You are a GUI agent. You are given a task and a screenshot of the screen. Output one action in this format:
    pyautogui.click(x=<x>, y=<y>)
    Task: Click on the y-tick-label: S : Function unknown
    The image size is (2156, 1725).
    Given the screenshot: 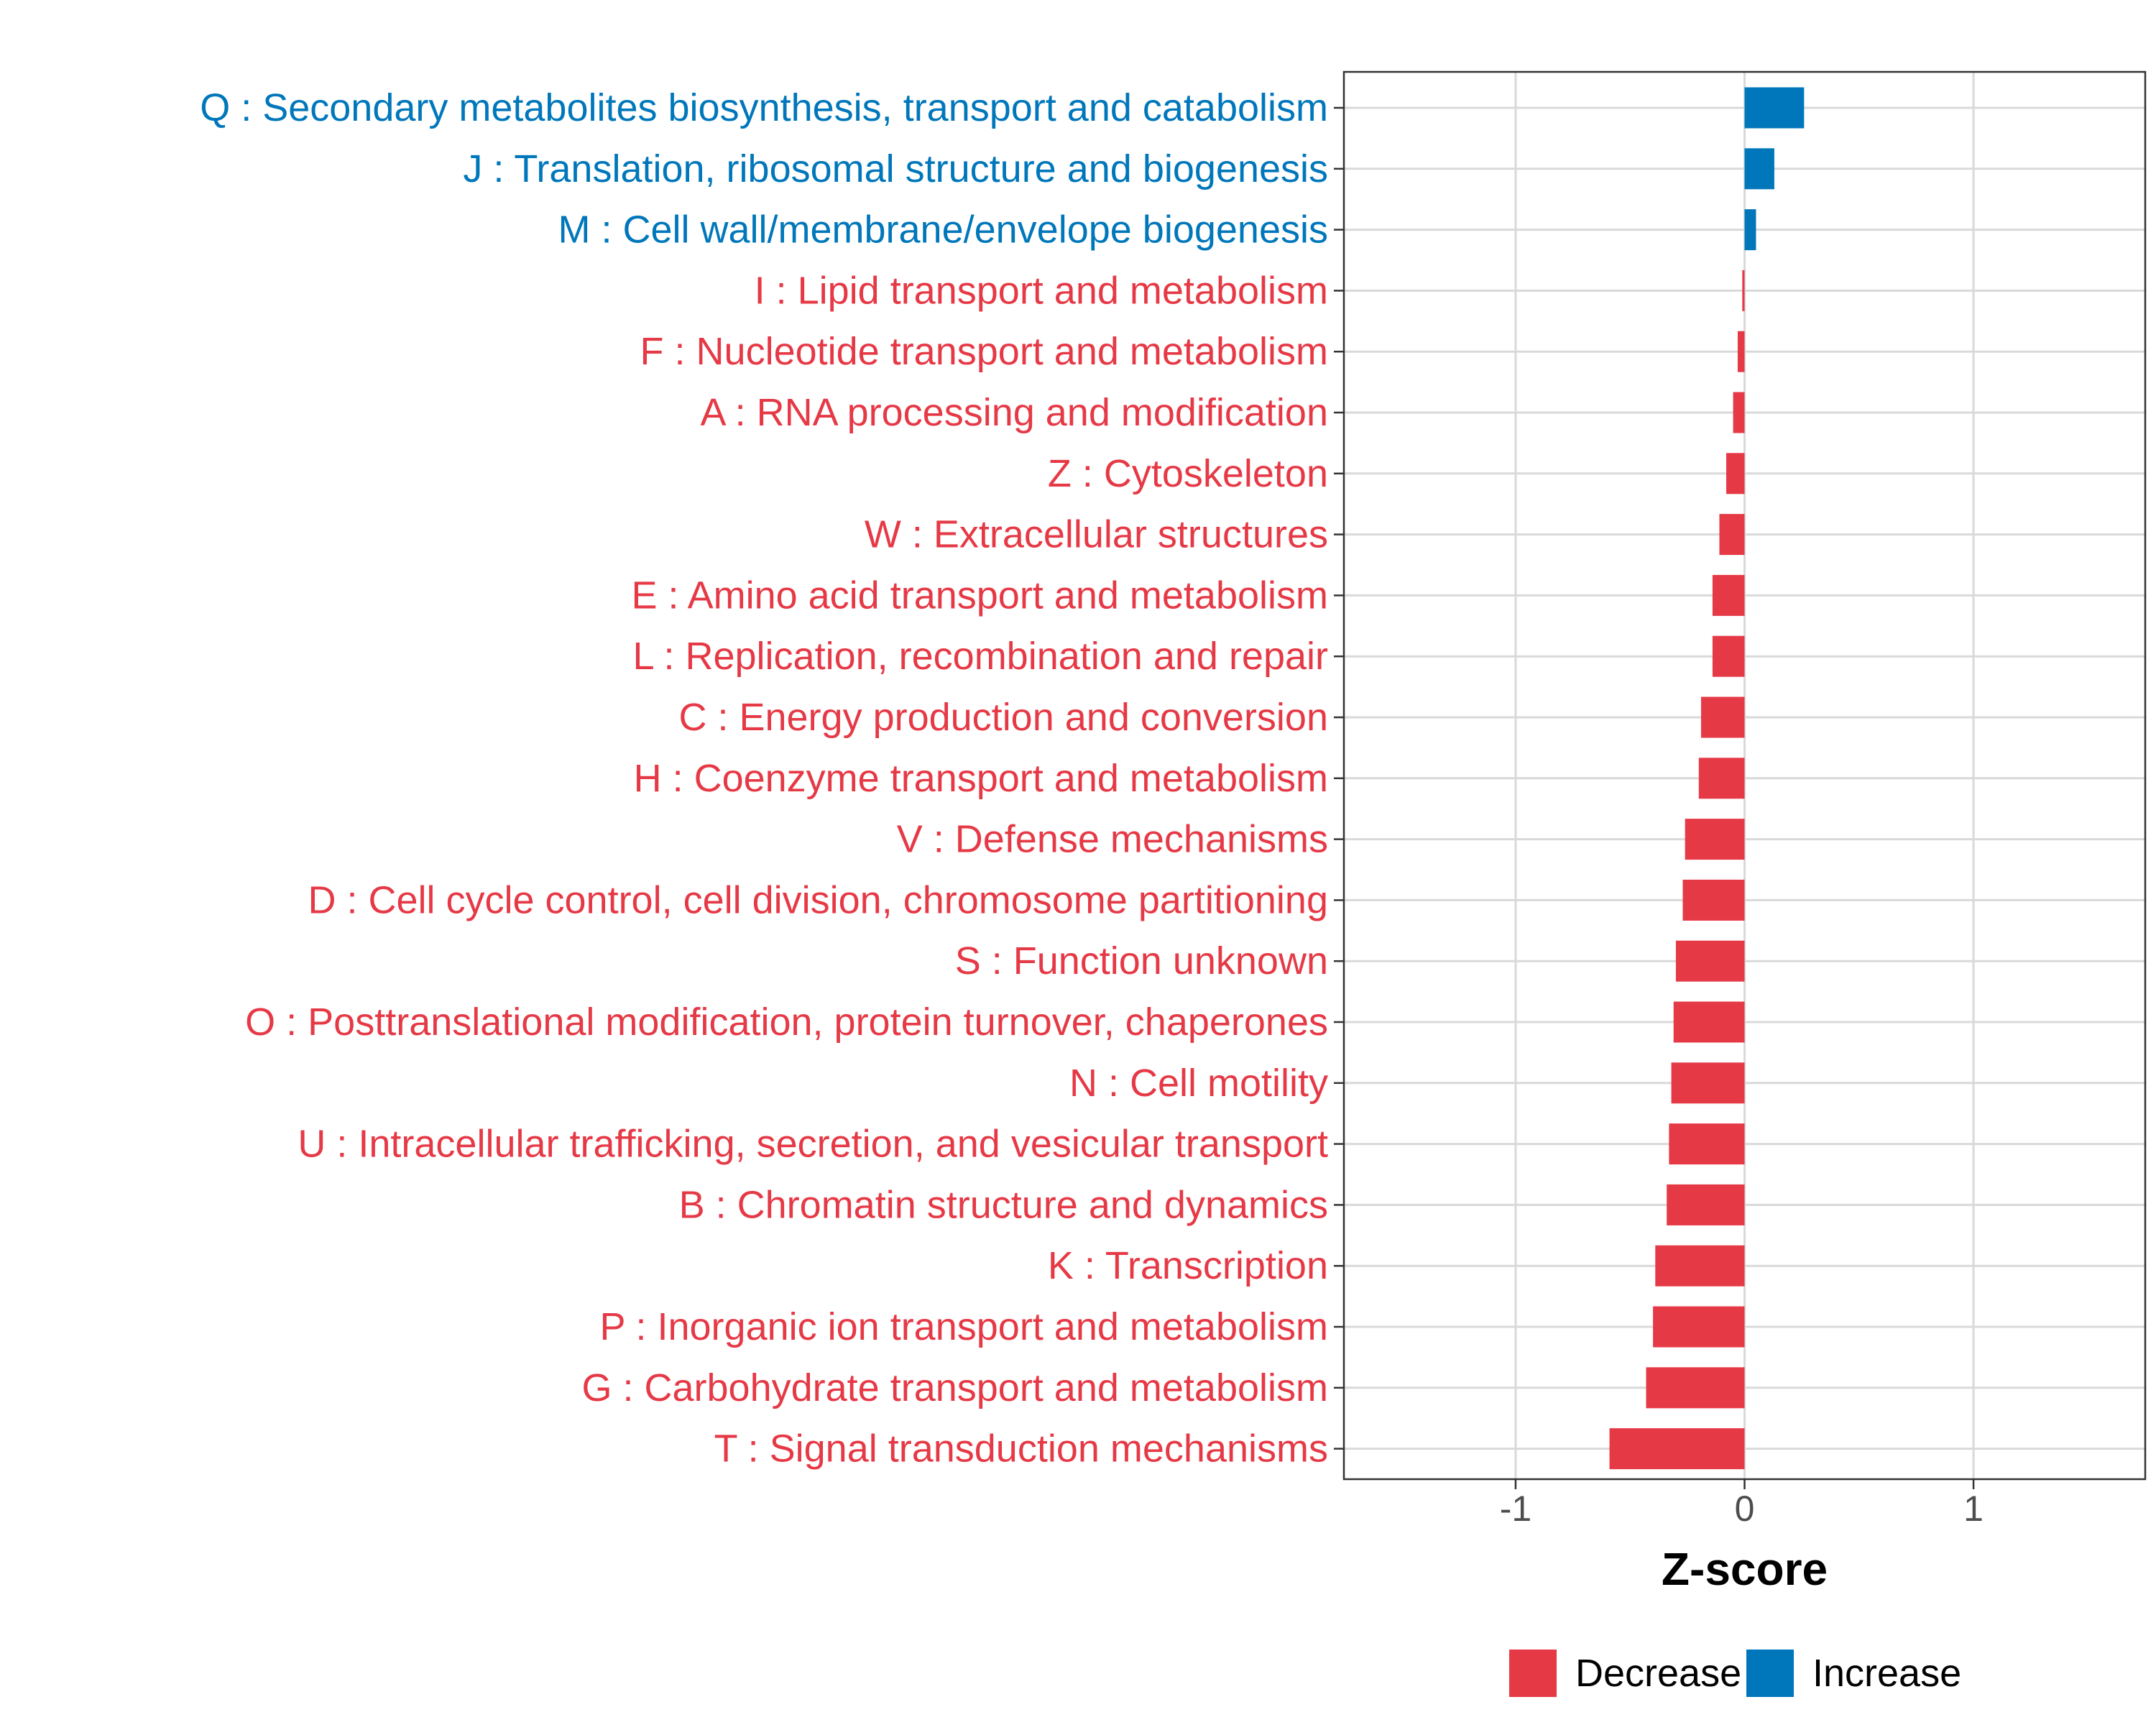 What is the action you would take?
    pyautogui.click(x=1141, y=961)
    